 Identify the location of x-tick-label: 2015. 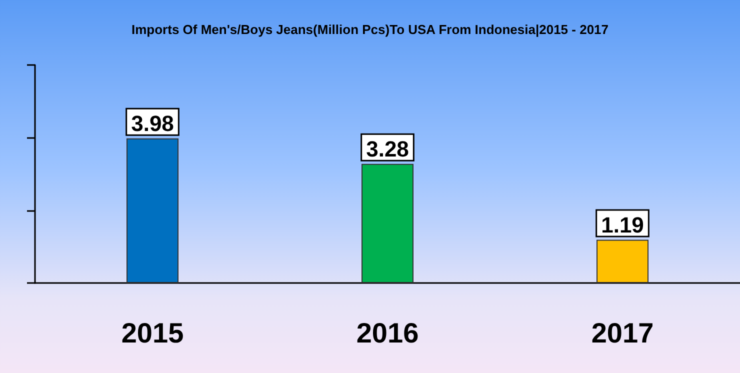
(152, 333).